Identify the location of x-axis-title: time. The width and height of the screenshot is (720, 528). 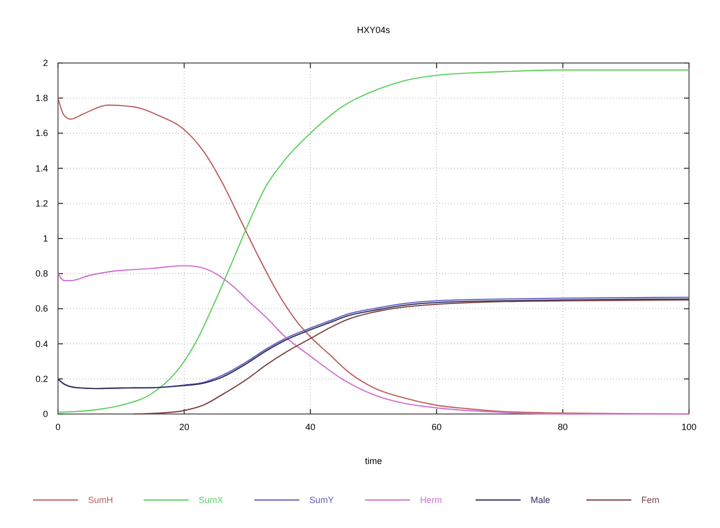
(373, 461).